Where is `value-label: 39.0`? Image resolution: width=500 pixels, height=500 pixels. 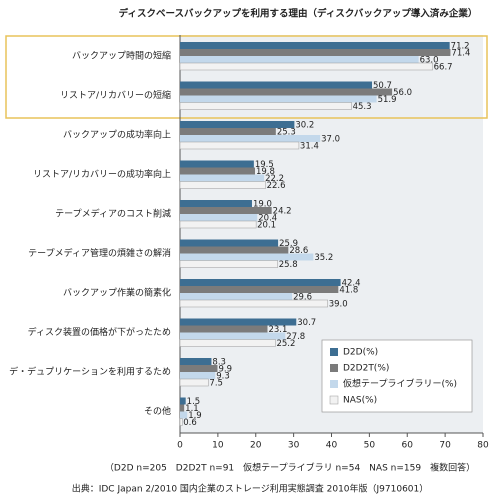 value-label: 39.0 is located at coordinates (338, 305).